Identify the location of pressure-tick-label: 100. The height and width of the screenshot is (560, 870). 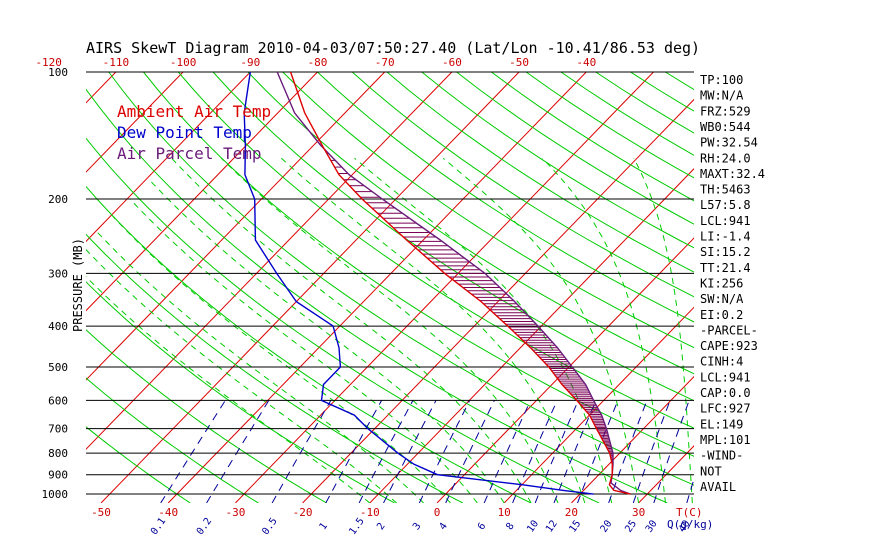
(58, 72).